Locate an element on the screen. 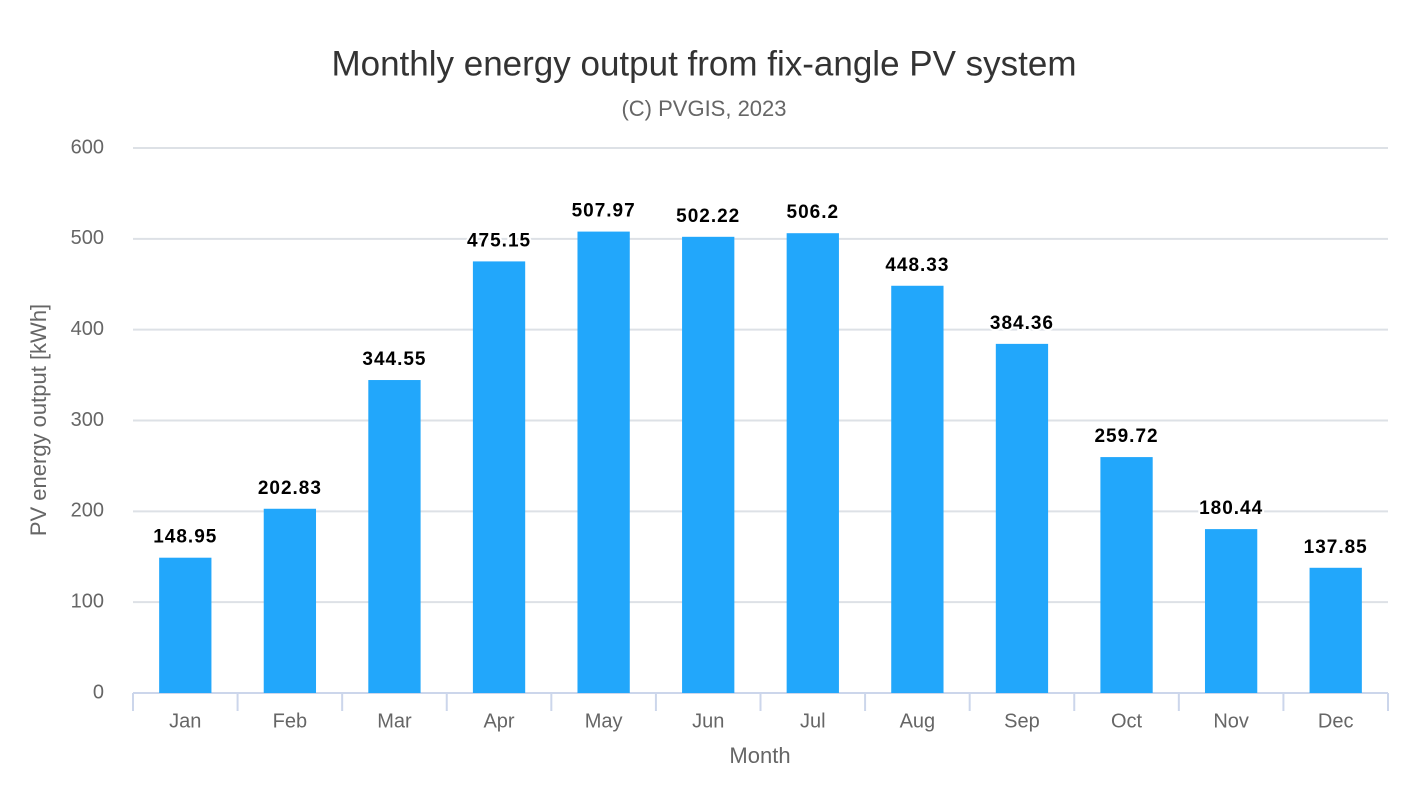 This screenshot has height=800, width=1408. y-tick-label: 0 is located at coordinates (98, 692).